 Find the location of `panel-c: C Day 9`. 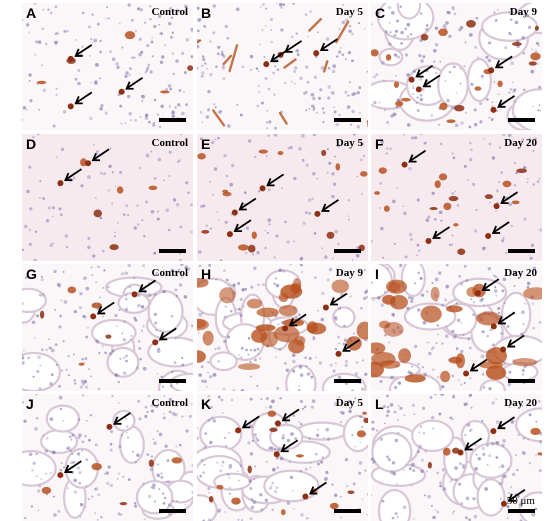

panel-c: C Day 9 is located at coordinates (456, 66).